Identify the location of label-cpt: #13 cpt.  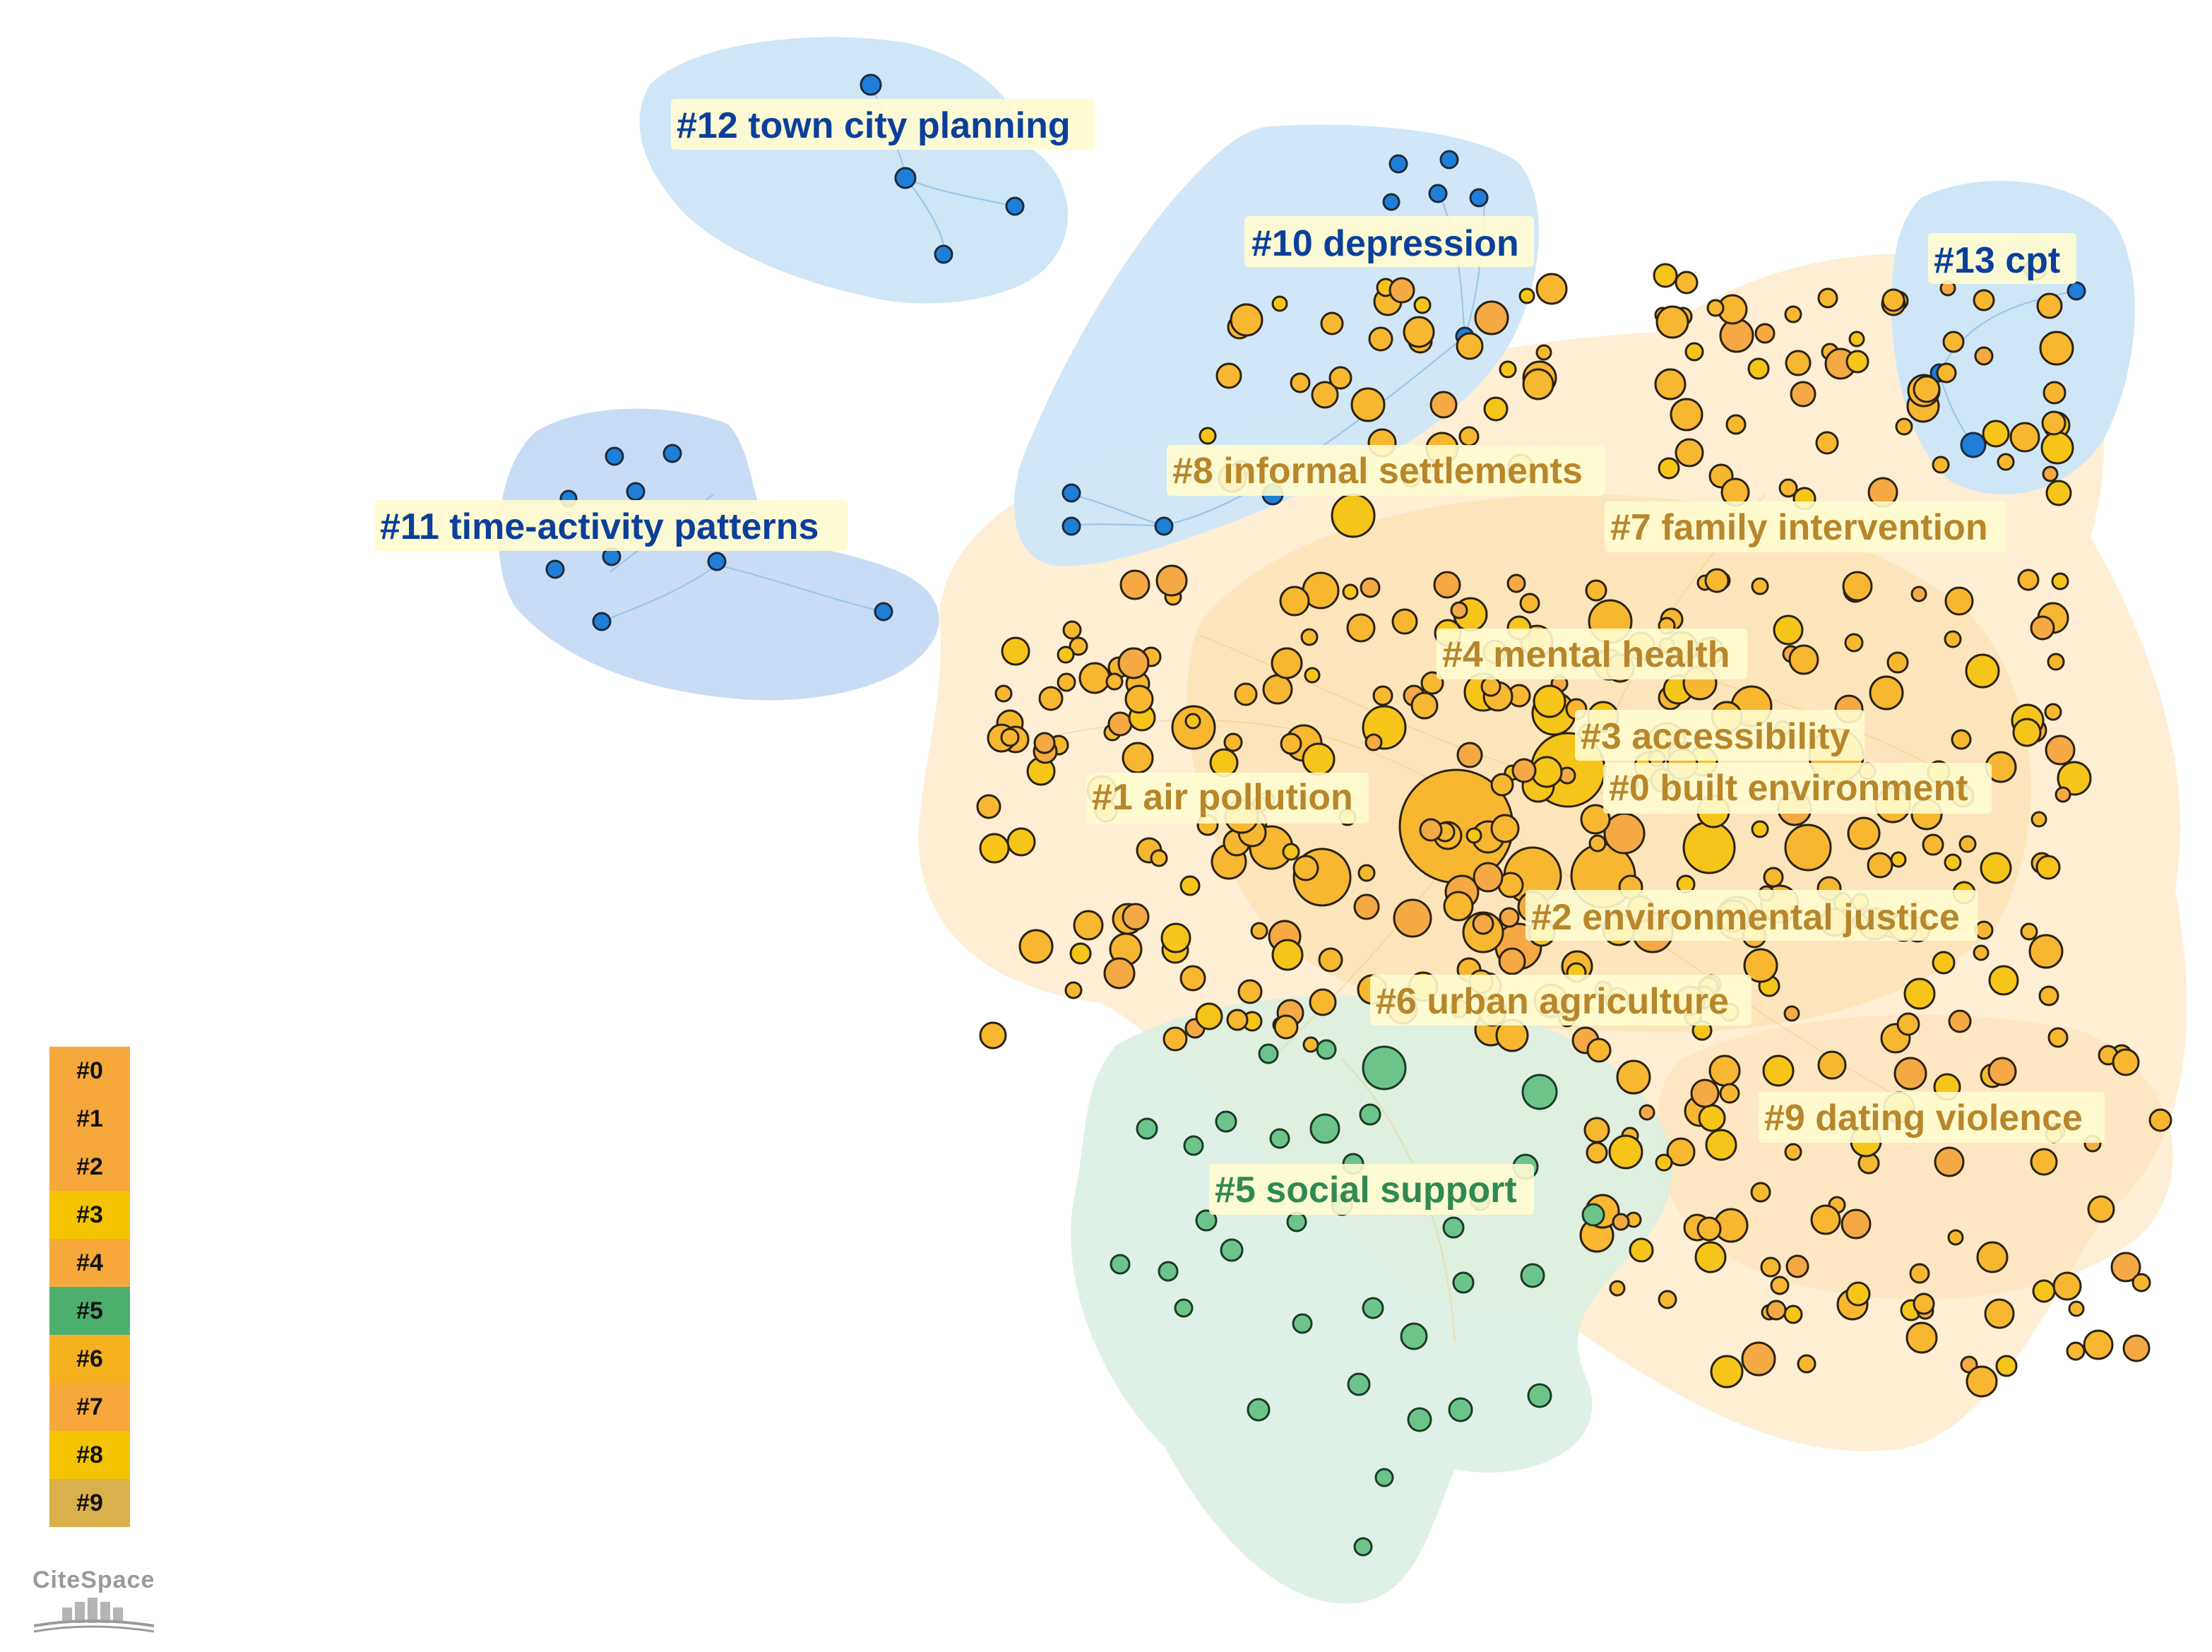
(2002, 258).